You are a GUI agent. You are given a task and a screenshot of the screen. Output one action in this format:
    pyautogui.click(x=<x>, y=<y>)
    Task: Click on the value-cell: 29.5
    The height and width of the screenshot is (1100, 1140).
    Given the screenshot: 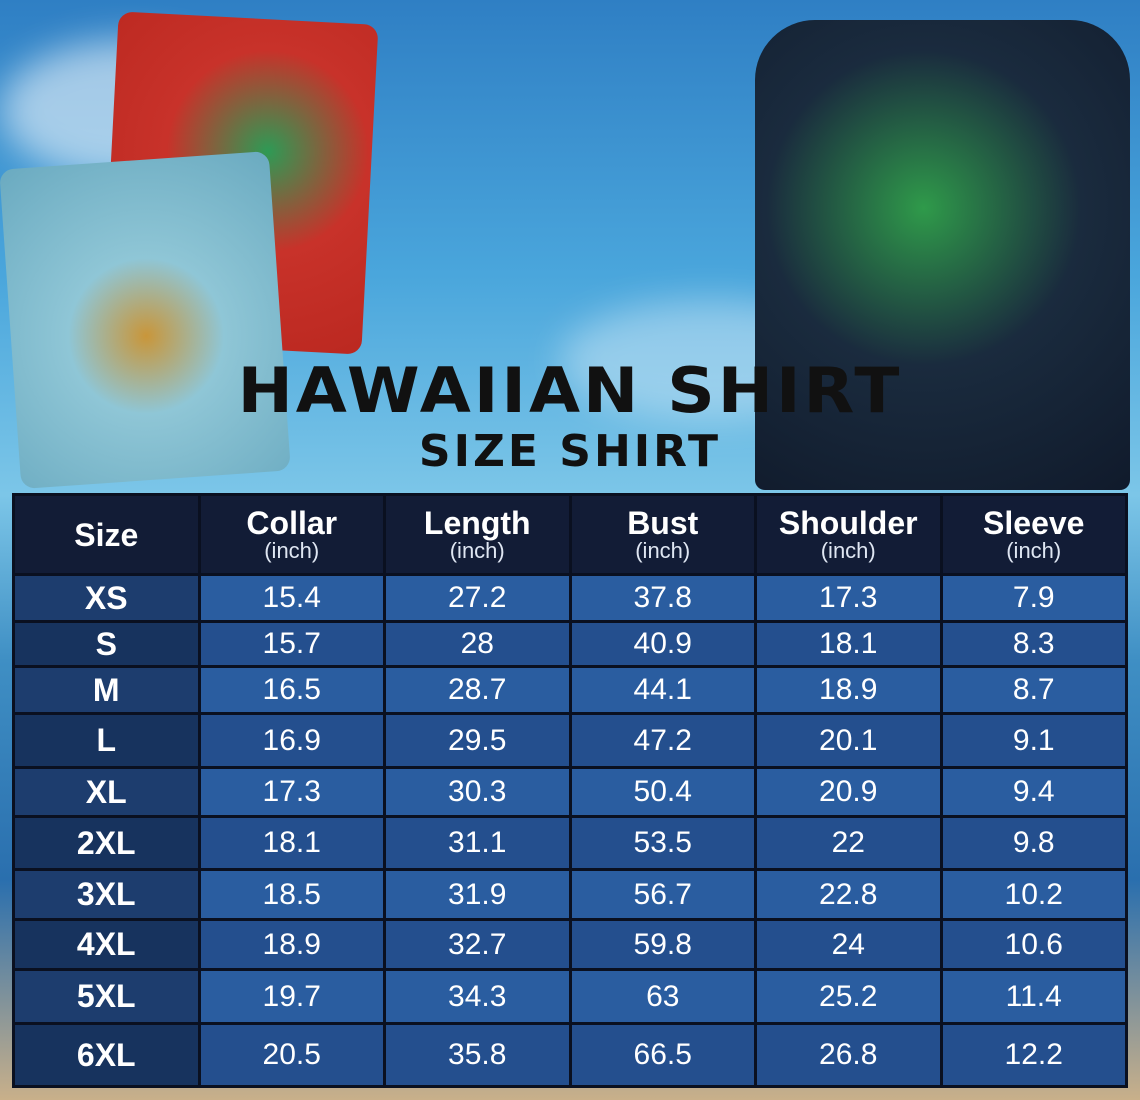 What is the action you would take?
    pyautogui.click(x=477, y=740)
    